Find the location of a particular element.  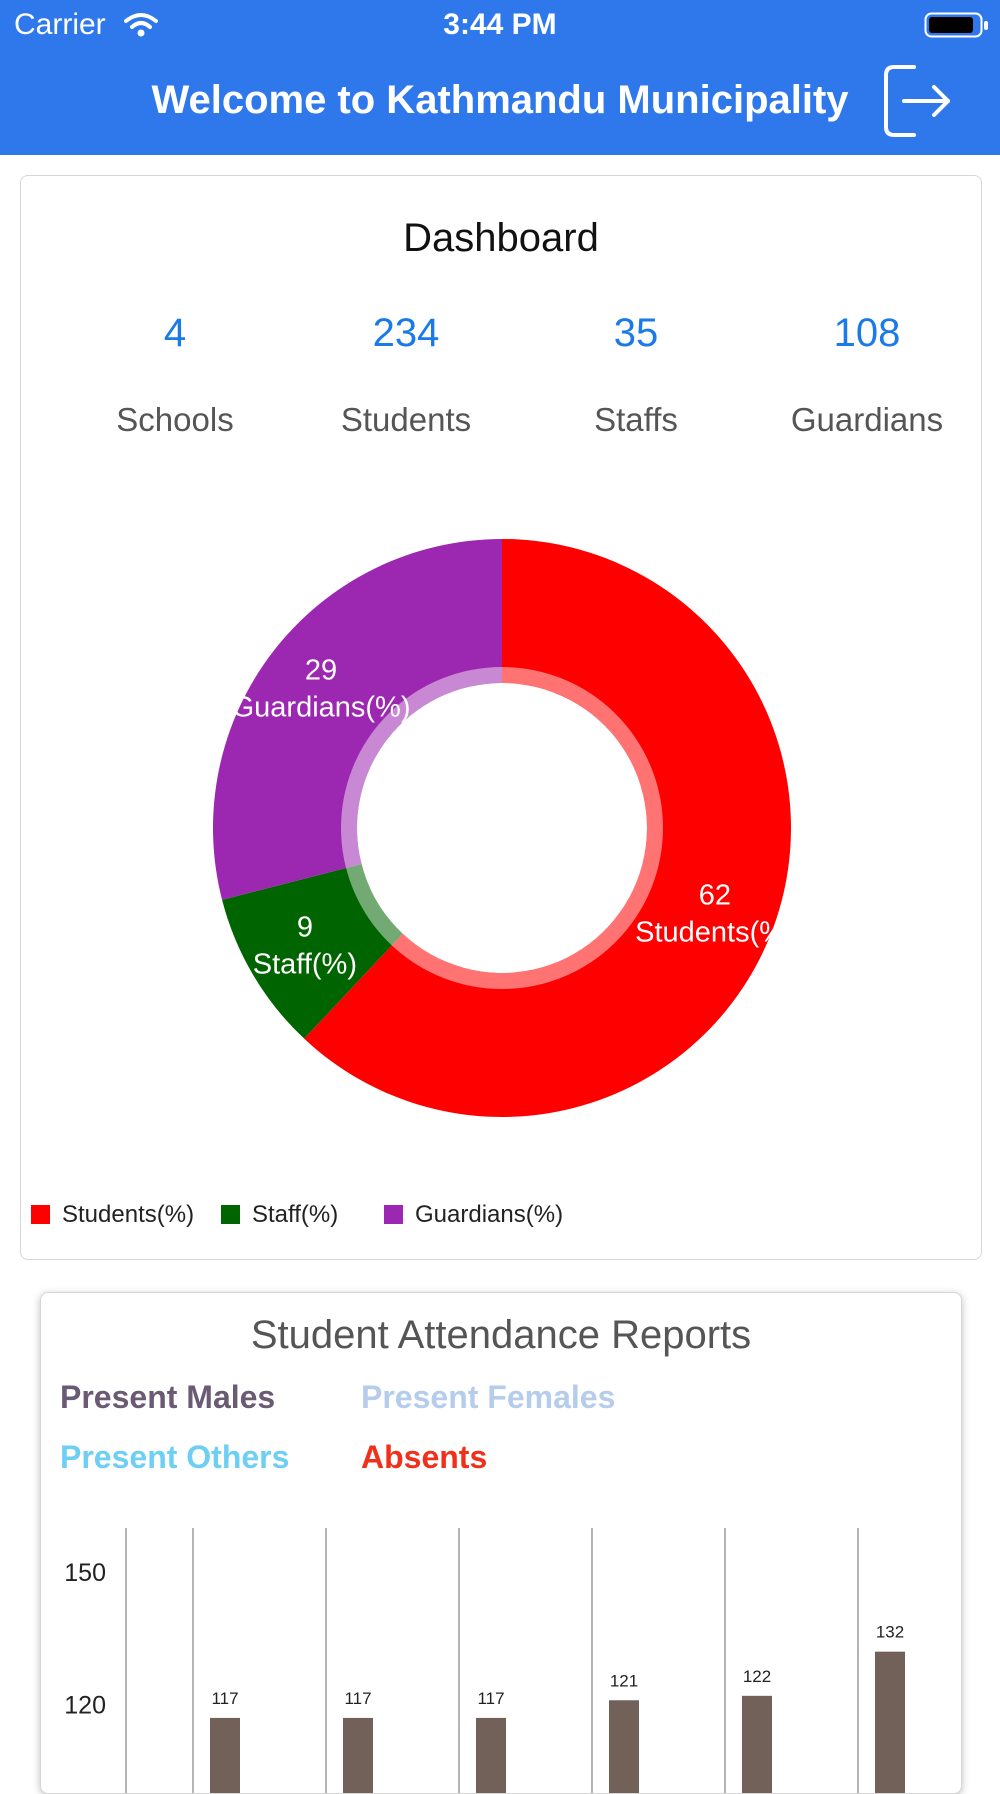

bar-value-label: 132 is located at coordinates (890, 1632).